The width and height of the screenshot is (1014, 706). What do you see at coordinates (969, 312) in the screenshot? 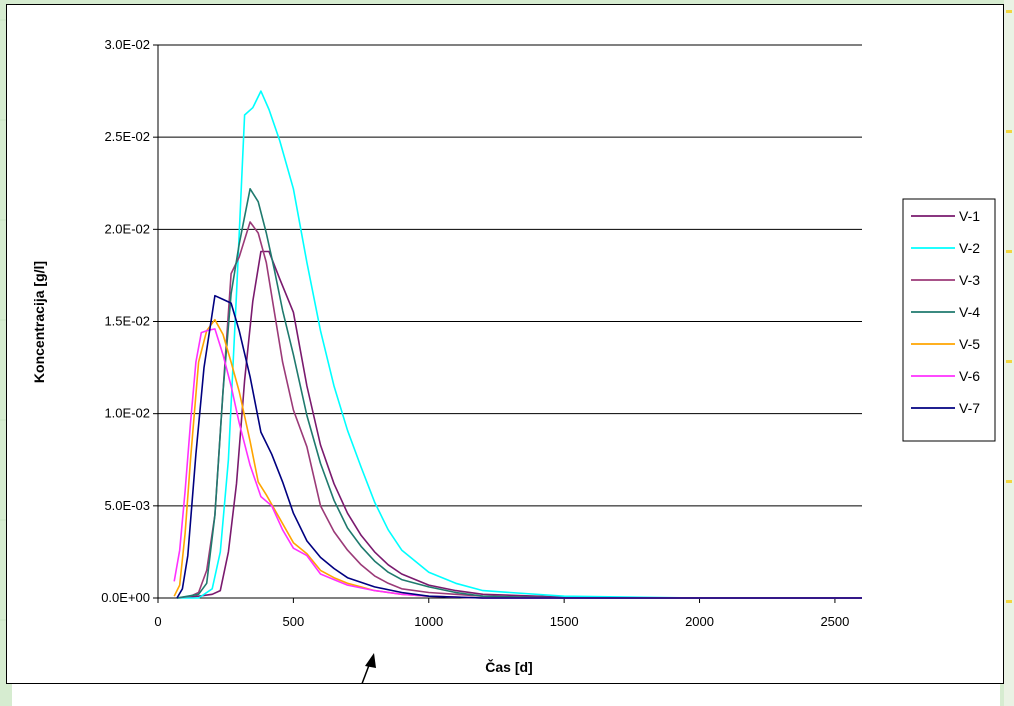
I see `legend-label: V-4` at bounding box center [969, 312].